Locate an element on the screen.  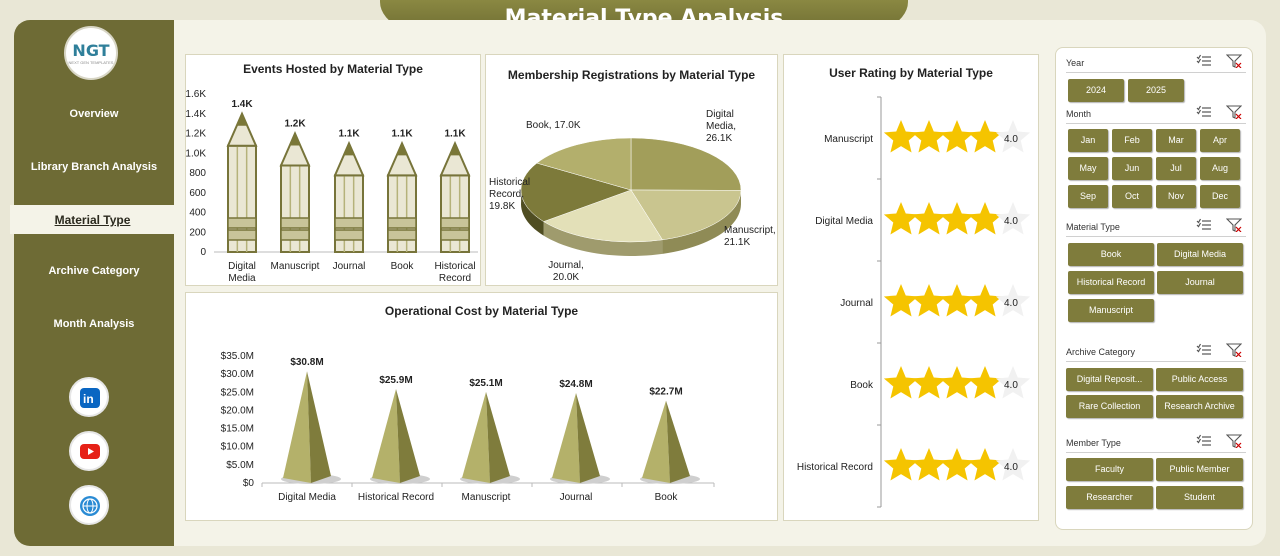
material-filter-label: Material Type is located at coordinates (1093, 227).